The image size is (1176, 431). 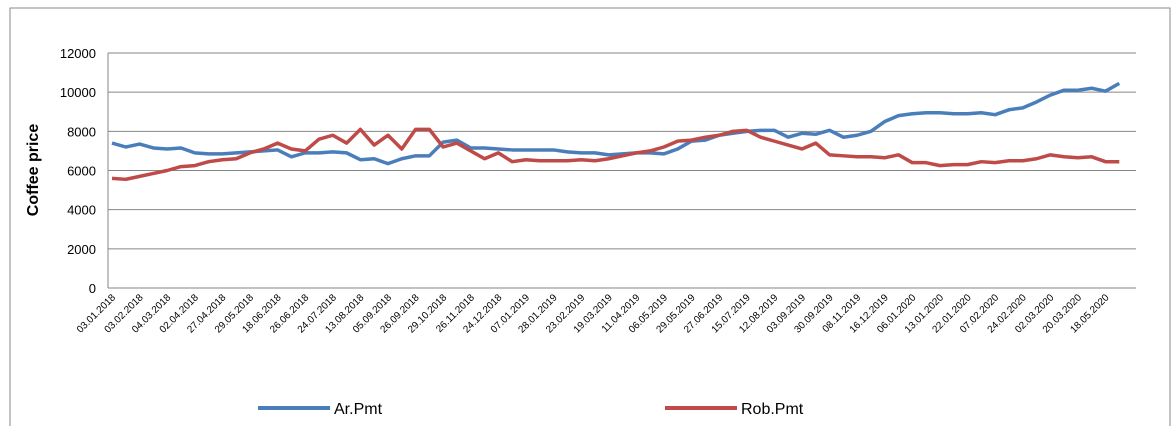 What do you see at coordinates (358, 409) in the screenshot?
I see `legend-label: Ar.Pmt` at bounding box center [358, 409].